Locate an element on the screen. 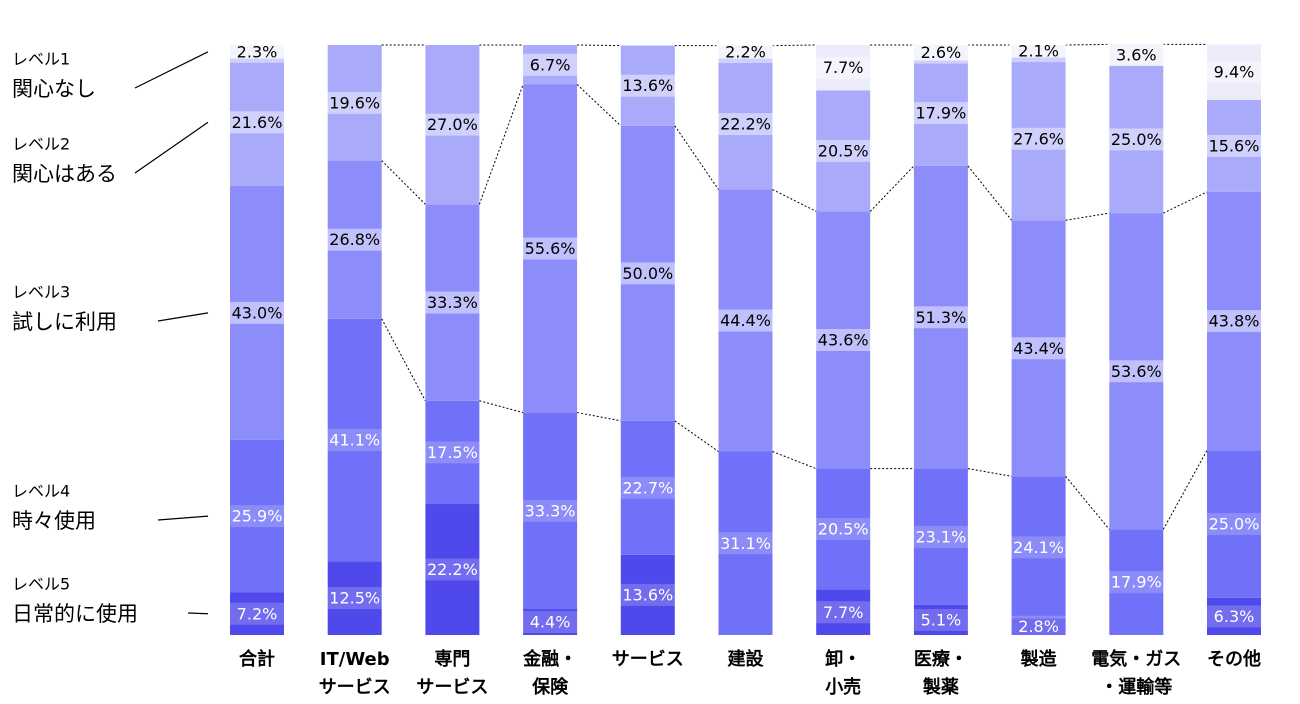 Image resolution: width=1300 pixels, height=704 pixels. value-label: 2.3% is located at coordinates (257, 51).